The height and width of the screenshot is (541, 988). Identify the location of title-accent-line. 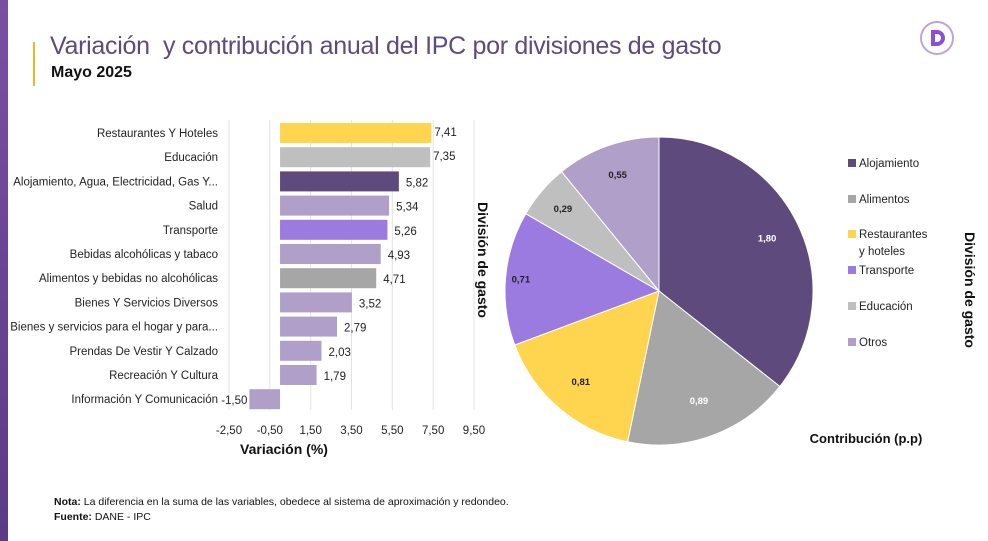
(34, 64).